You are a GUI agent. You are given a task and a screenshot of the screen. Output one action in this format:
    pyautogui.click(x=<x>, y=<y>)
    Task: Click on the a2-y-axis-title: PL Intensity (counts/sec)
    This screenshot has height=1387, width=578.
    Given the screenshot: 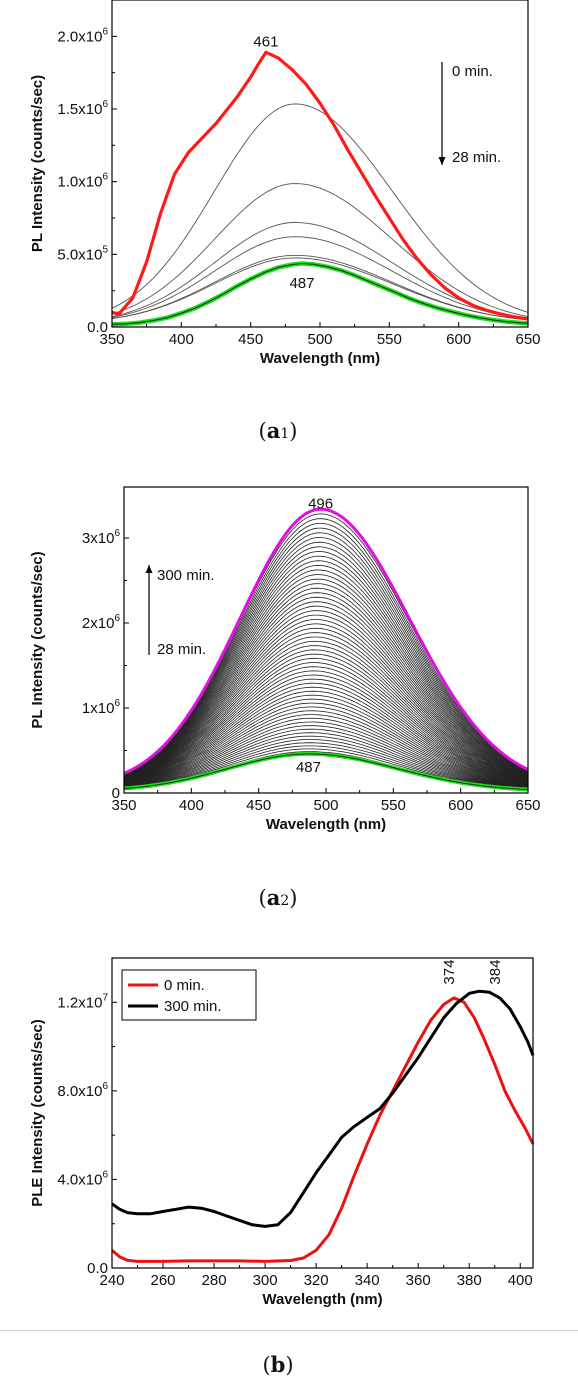 What is the action you would take?
    pyautogui.click(x=37, y=639)
    